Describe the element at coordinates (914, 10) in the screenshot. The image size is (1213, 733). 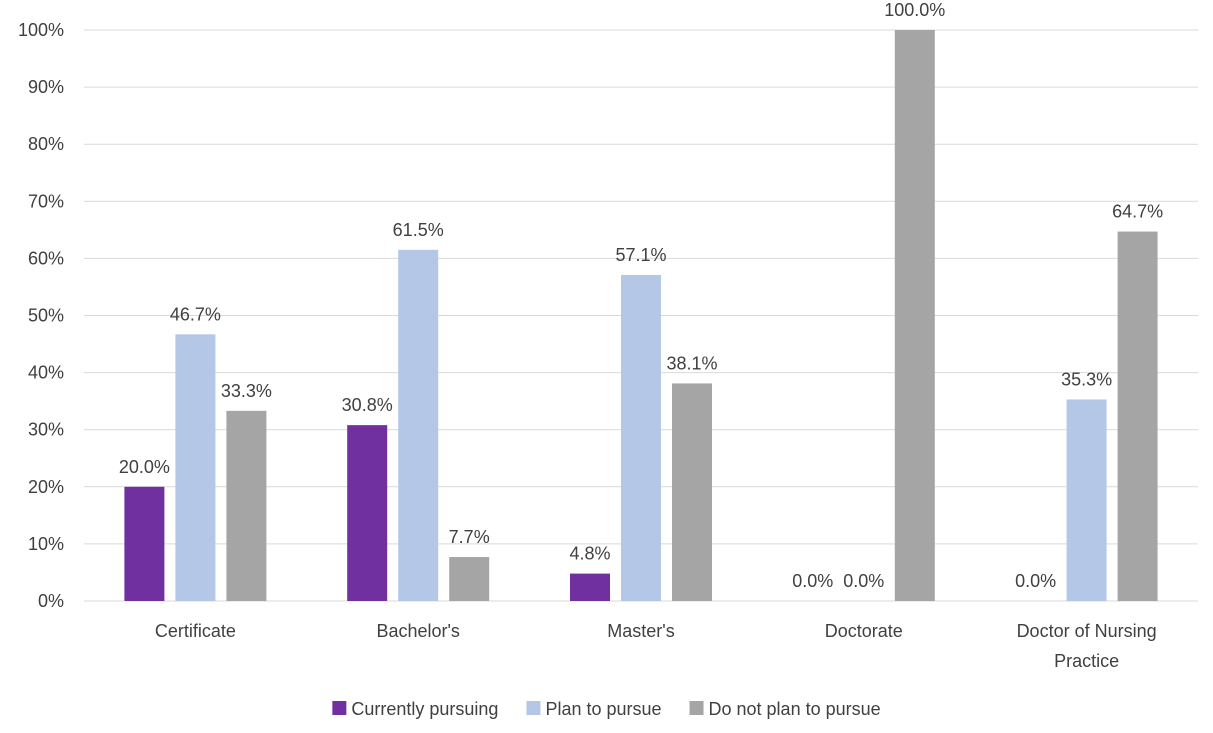
I see `data-label: 100.0%` at that location.